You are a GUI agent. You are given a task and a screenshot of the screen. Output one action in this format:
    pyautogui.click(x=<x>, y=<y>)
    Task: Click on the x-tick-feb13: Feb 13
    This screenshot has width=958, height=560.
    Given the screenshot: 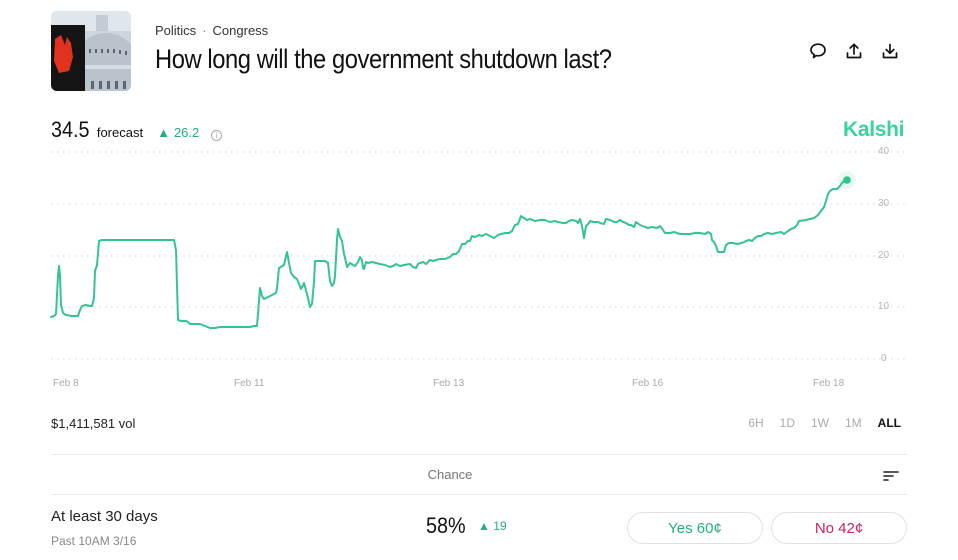 What is the action you would take?
    pyautogui.click(x=449, y=383)
    